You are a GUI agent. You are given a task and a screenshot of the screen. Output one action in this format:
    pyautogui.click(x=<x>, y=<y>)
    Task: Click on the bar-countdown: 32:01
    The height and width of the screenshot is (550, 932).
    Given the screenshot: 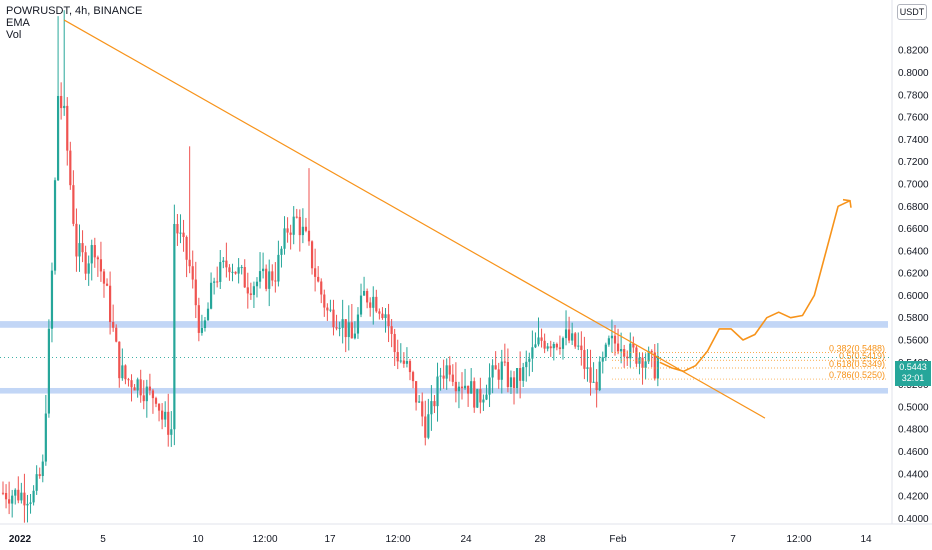 What is the action you would take?
    pyautogui.click(x=913, y=378)
    